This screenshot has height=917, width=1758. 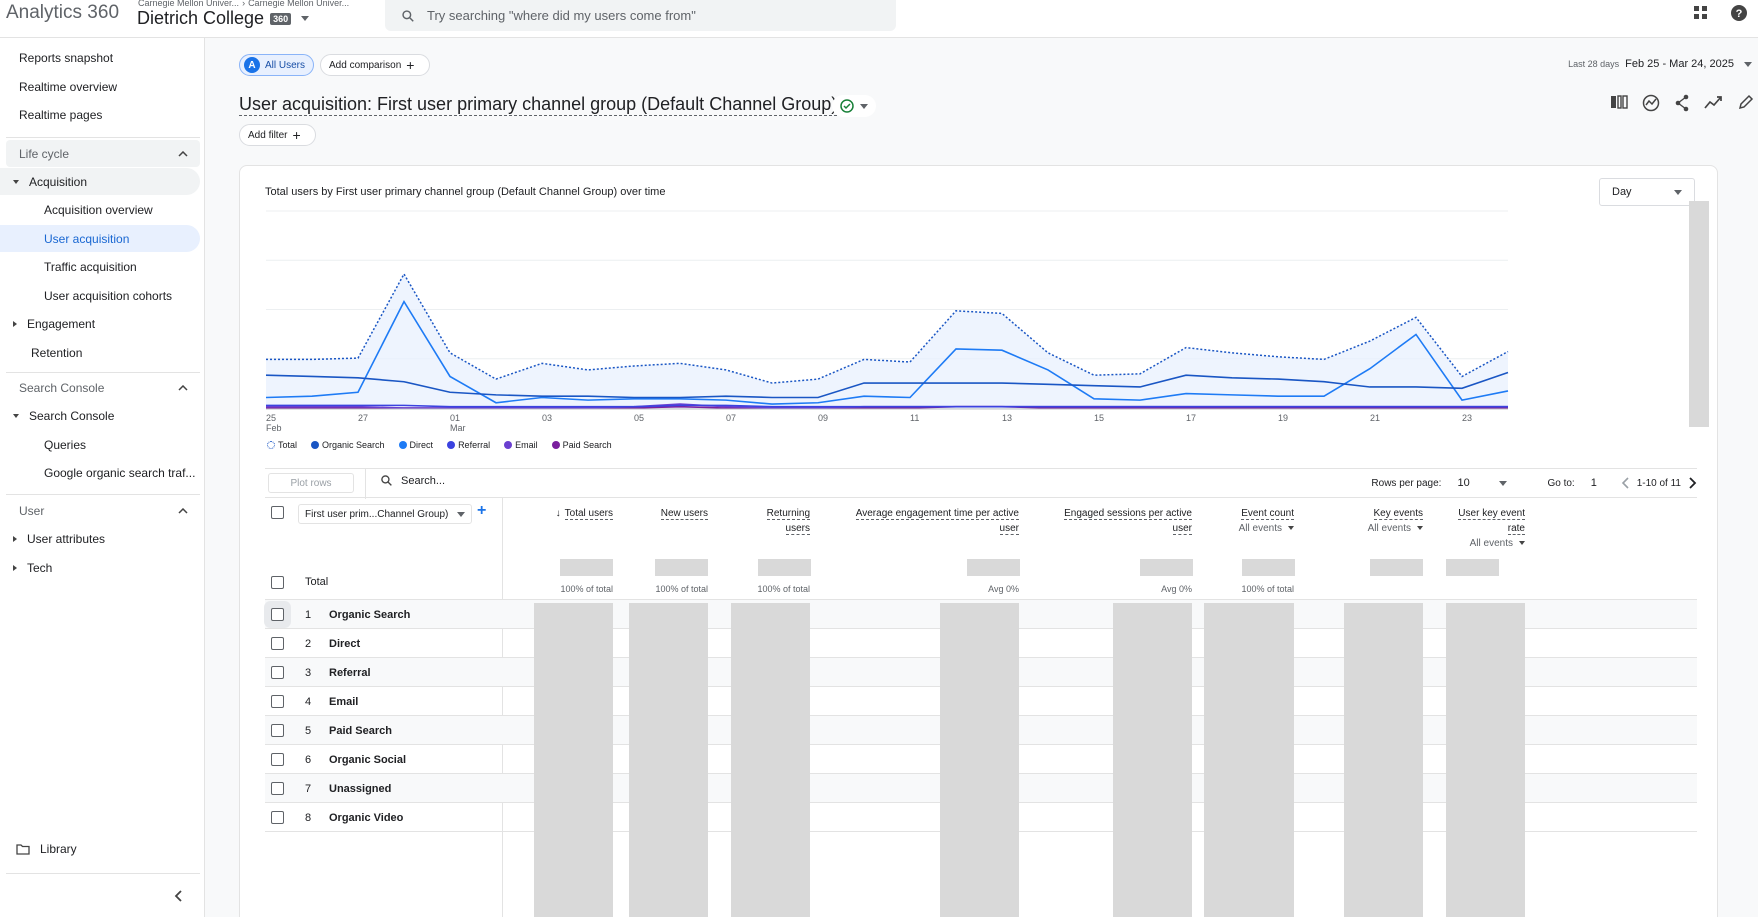 I want to click on legend-item: Direct, so click(x=415, y=445).